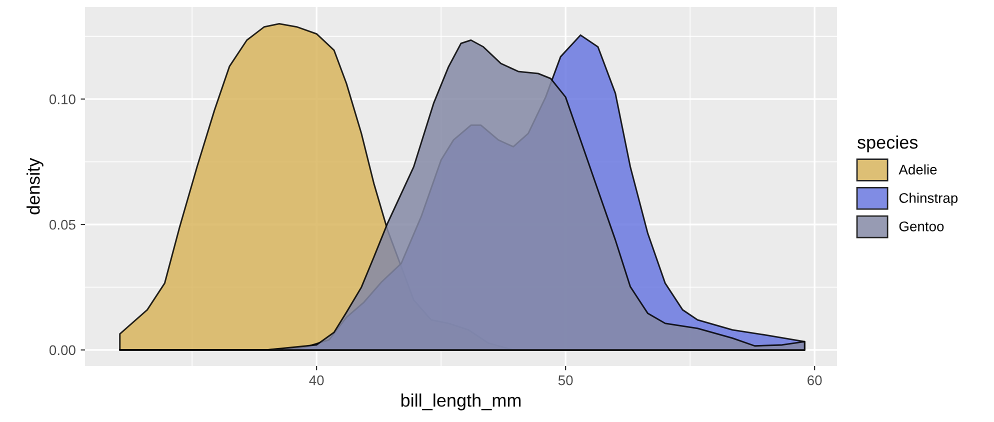 The image size is (994, 422). I want to click on y-tick-label: 0.00, so click(62, 350).